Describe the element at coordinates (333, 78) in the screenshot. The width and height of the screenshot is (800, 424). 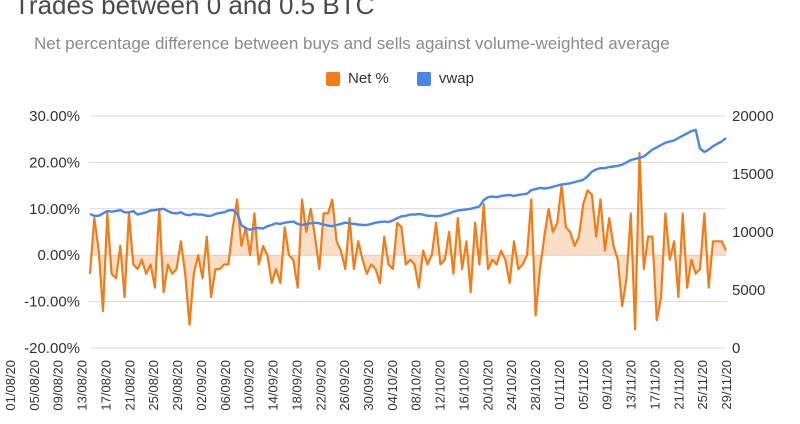
I see `legend-swatch-net` at that location.